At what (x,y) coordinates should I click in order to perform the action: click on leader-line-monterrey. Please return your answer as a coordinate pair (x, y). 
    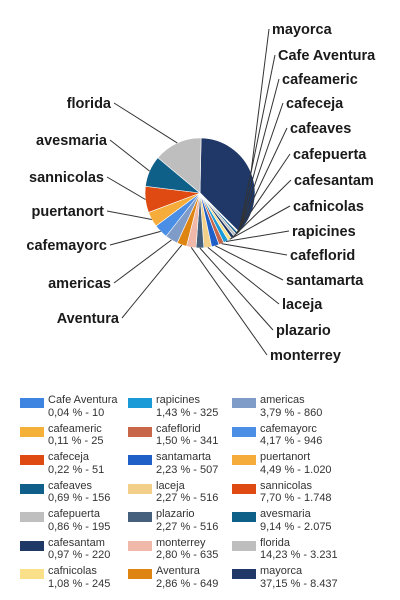
    Looking at the image, I should click on (229, 301).